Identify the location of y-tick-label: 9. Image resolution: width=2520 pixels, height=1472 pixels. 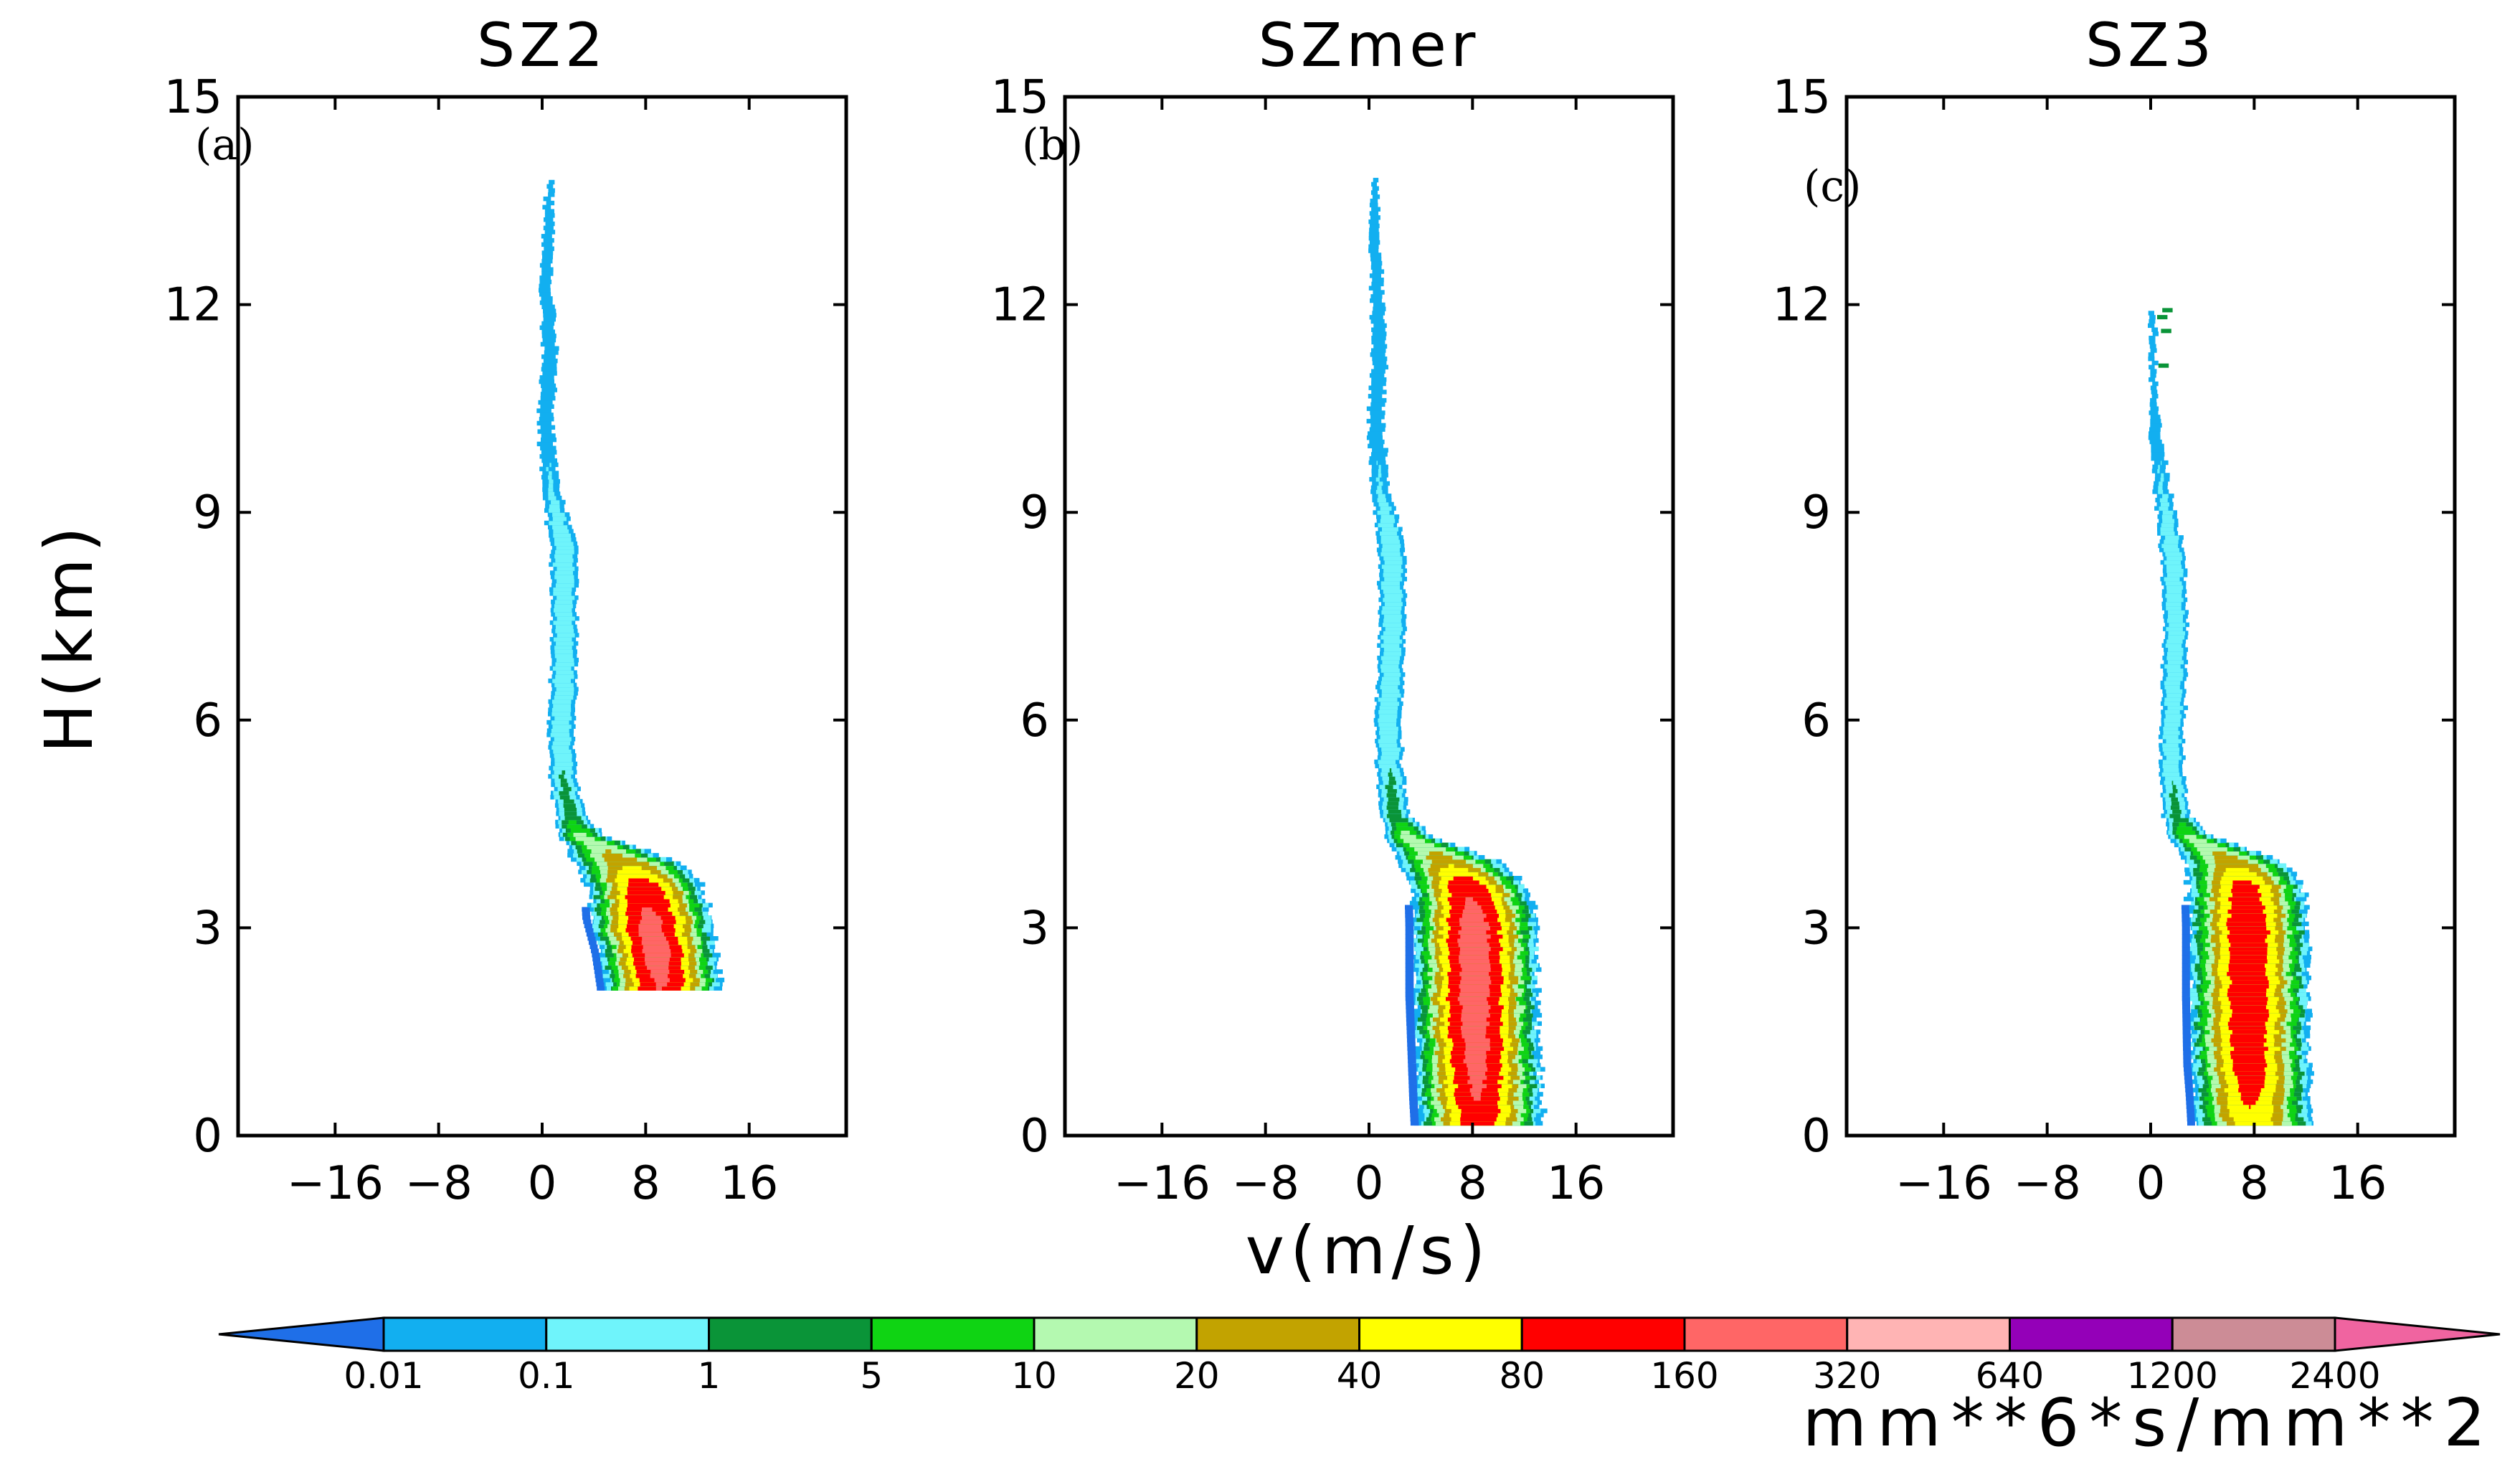
(1816, 512).